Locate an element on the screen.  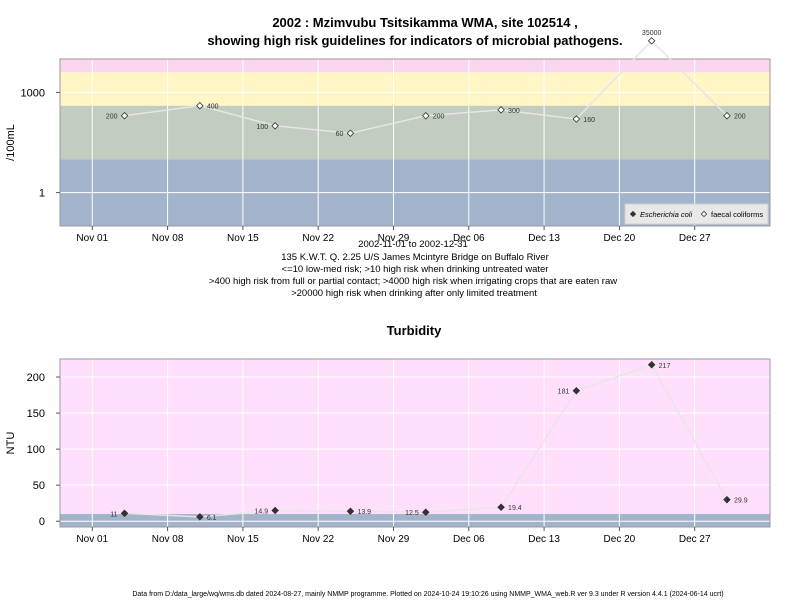
data-label: 160 is located at coordinates (589, 120).